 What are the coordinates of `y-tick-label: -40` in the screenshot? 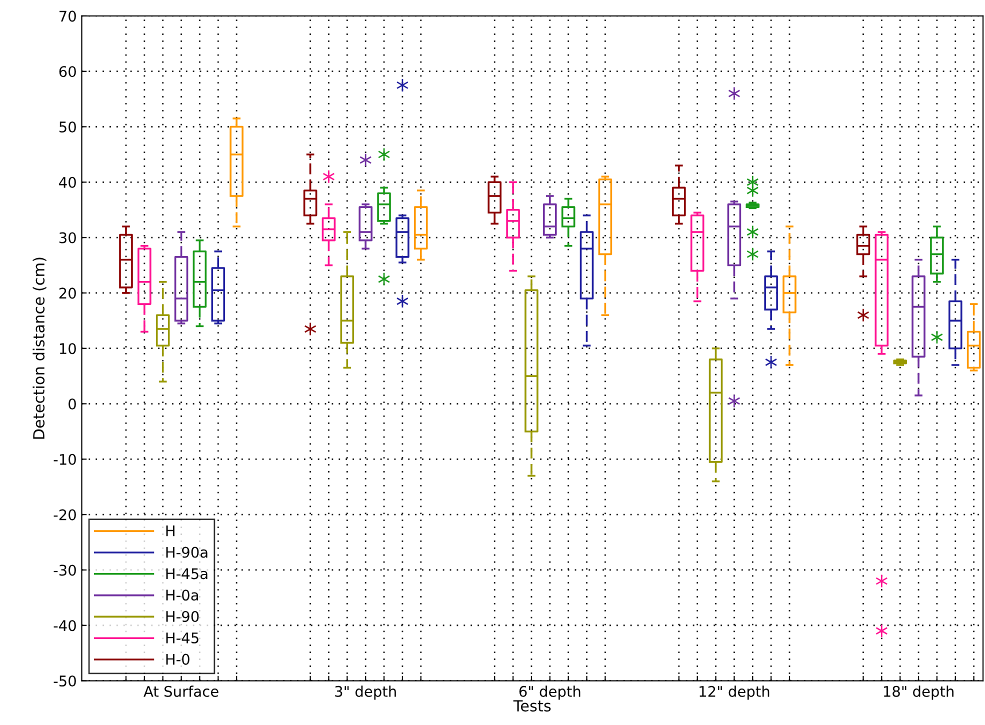 It's located at (65, 626).